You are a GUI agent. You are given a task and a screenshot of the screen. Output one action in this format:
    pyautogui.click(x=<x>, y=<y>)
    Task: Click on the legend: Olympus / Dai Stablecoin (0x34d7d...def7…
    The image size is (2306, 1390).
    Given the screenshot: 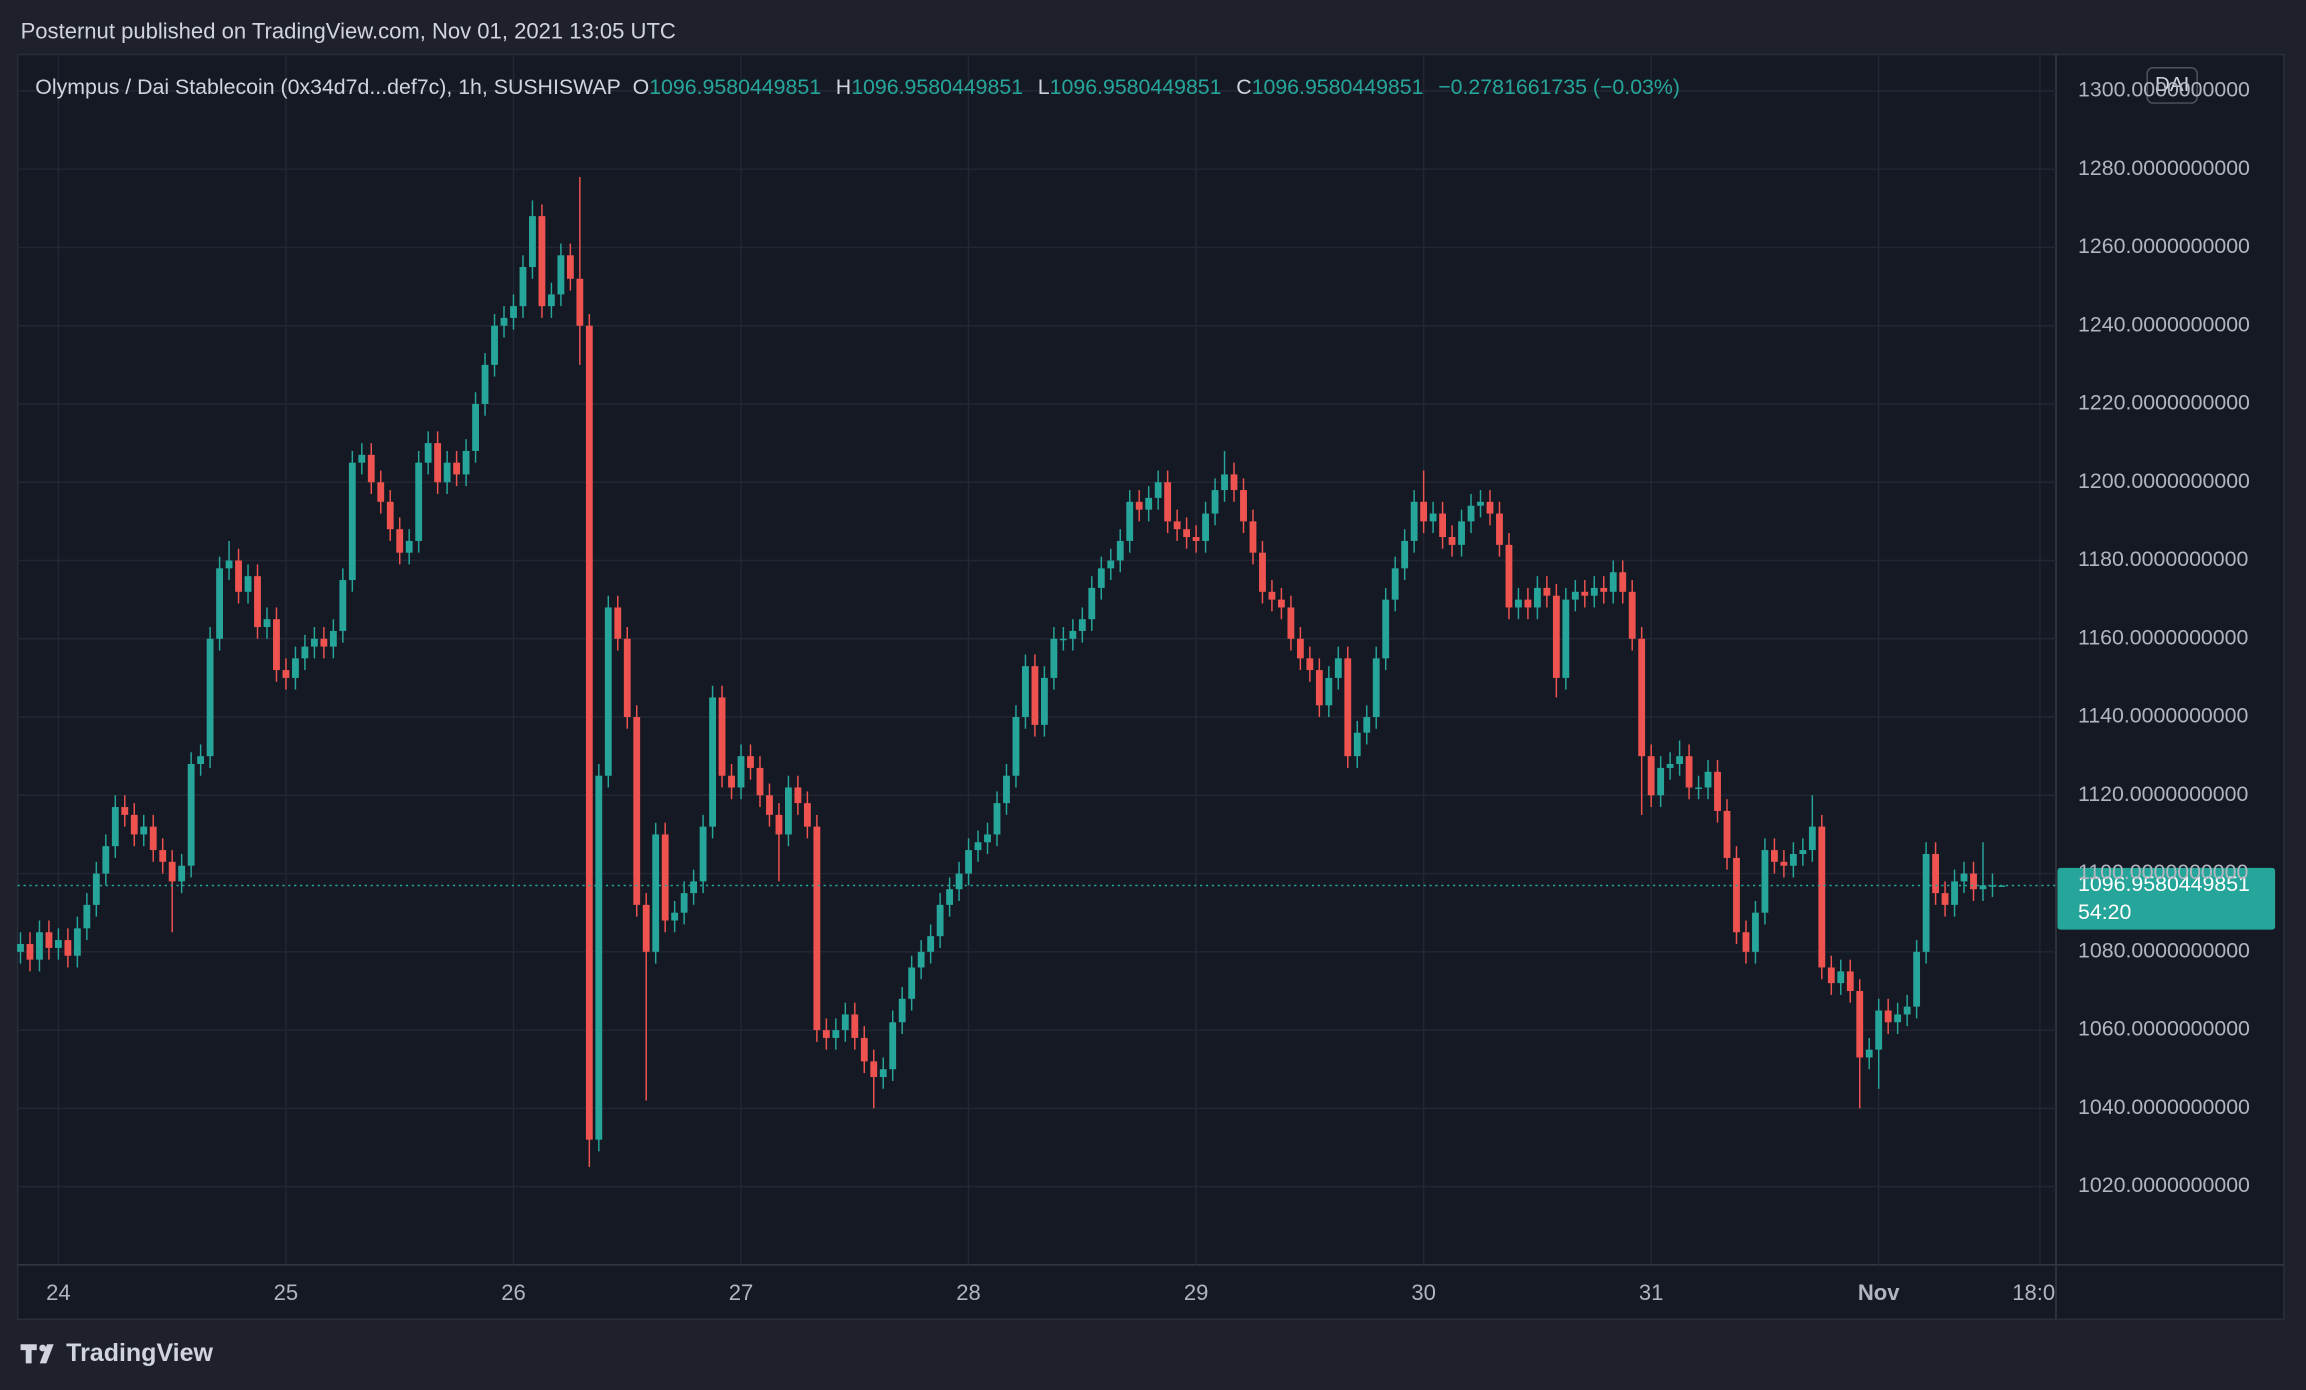 What is the action you would take?
    pyautogui.click(x=857, y=87)
    